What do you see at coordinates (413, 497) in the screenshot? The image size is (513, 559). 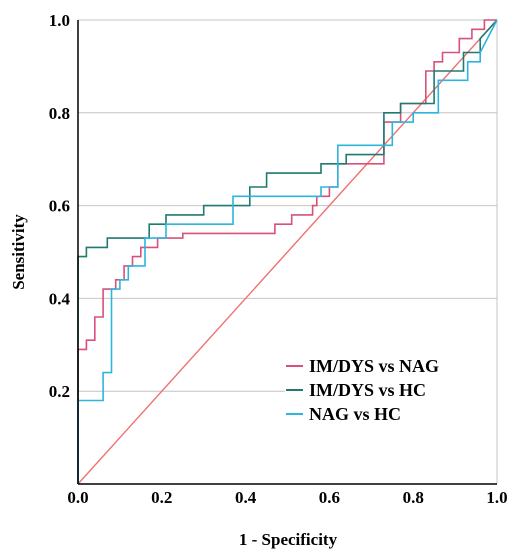 I see `x-tick-label: 0.8` at bounding box center [413, 497].